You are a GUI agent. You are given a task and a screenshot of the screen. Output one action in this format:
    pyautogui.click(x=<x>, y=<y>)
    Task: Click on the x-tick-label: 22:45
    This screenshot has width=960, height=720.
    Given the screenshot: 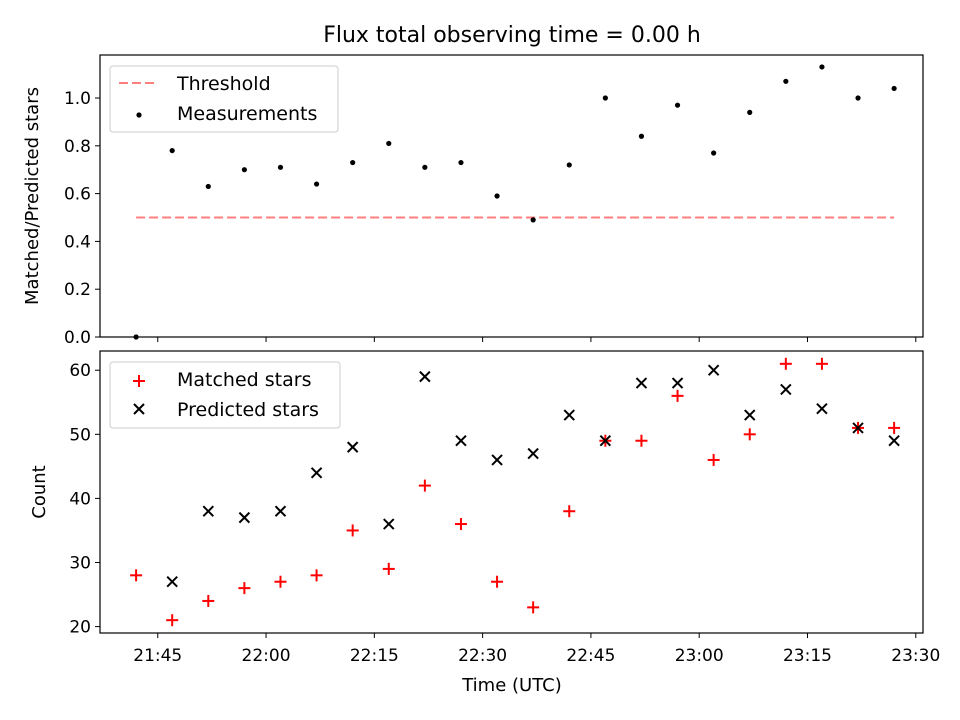 What is the action you would take?
    pyautogui.click(x=590, y=656)
    